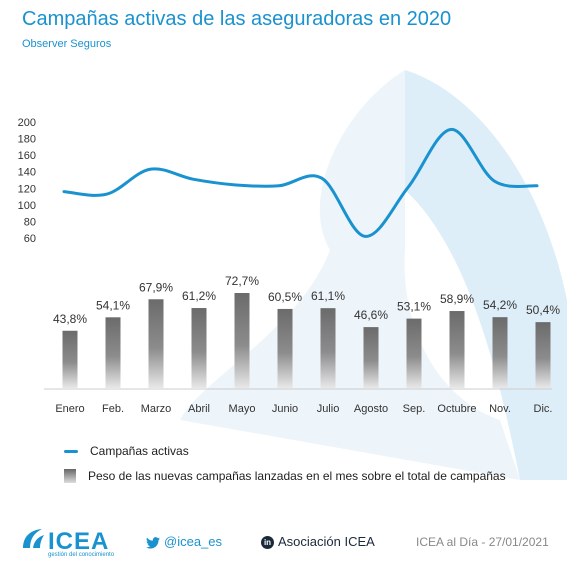 This screenshot has height=567, width=567. I want to click on x-tick-label: Feb., so click(113, 409).